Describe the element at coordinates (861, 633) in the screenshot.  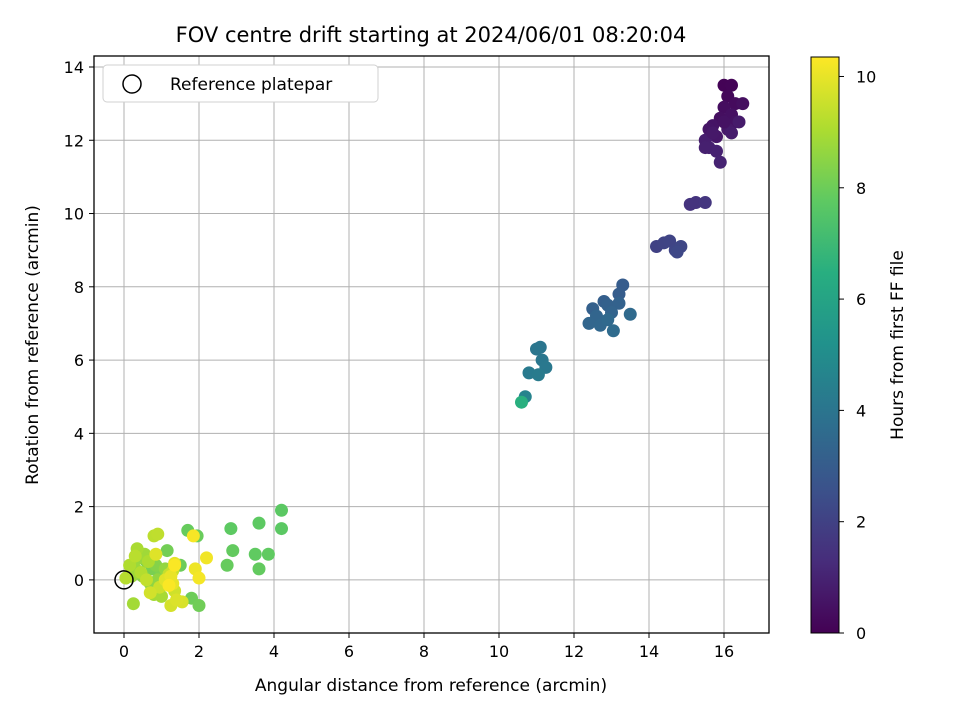
I see `colorbar-tick-label: 0` at that location.